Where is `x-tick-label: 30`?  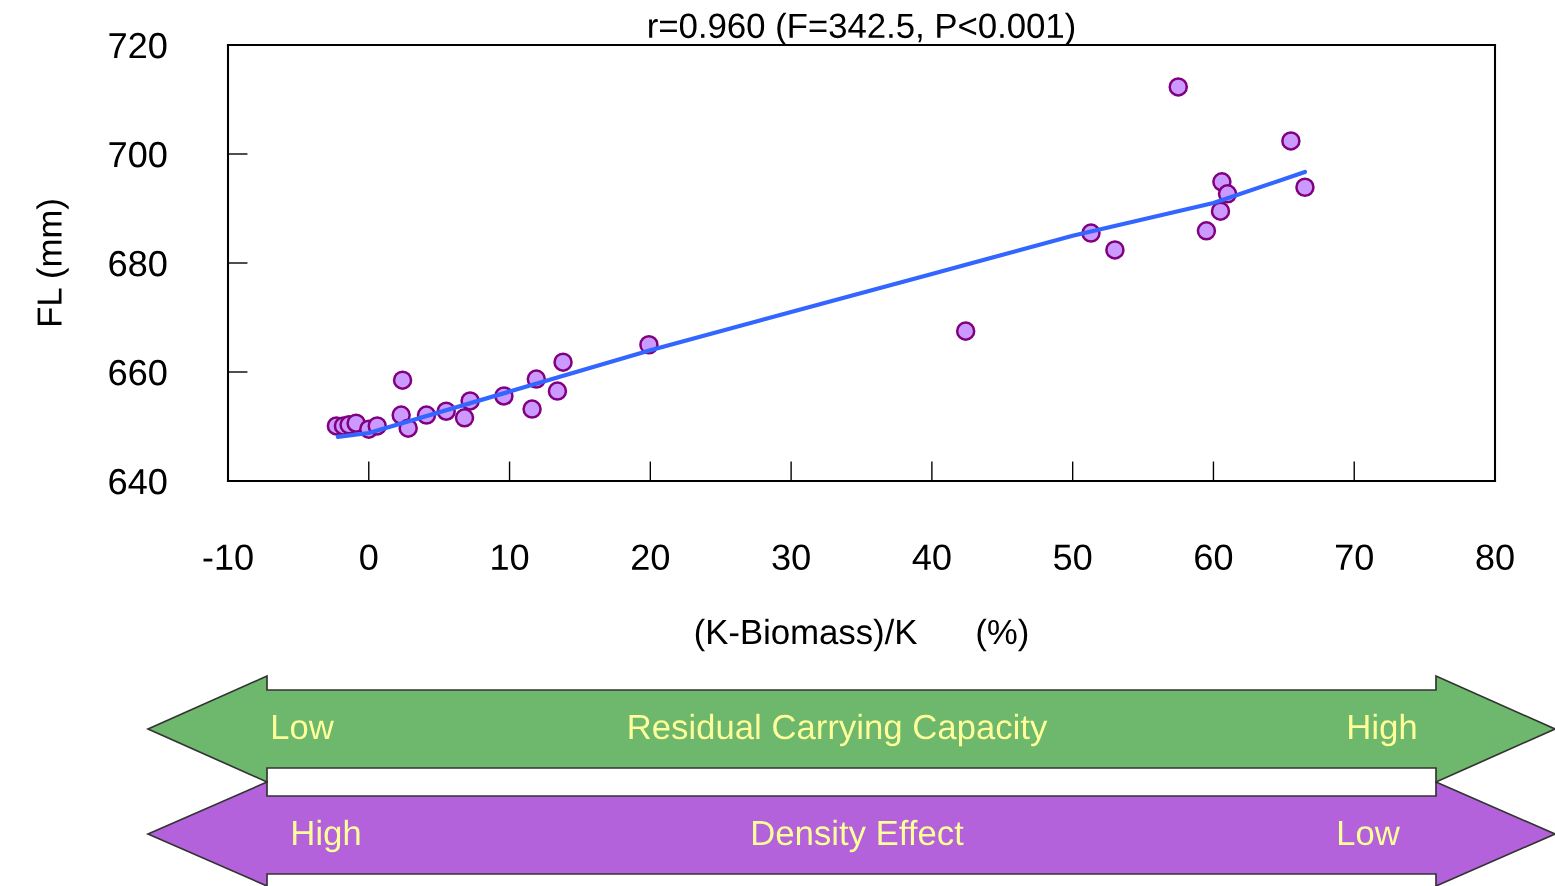 x-tick-label: 30 is located at coordinates (791, 557).